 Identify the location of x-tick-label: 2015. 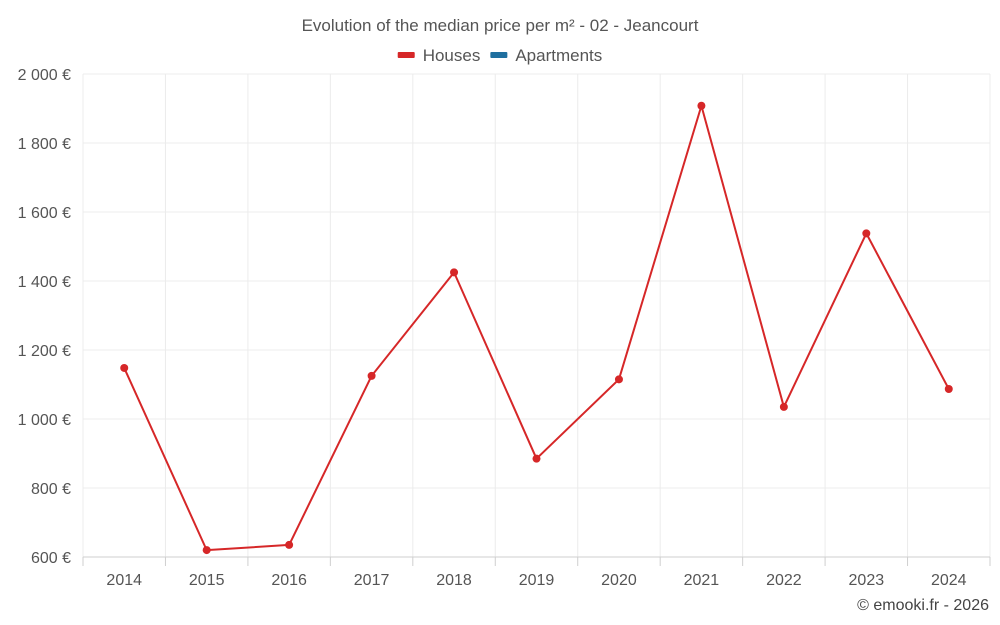
(207, 580).